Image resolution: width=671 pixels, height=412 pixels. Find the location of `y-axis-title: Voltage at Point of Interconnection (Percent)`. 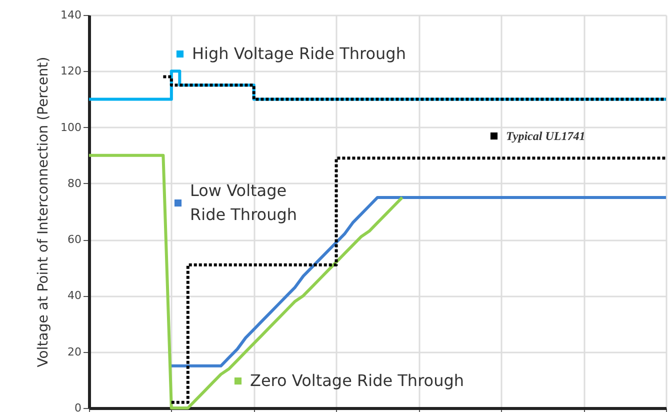

y-axis-title: Voltage at Point of Interconnection (Percent) is located at coordinates (44, 212).